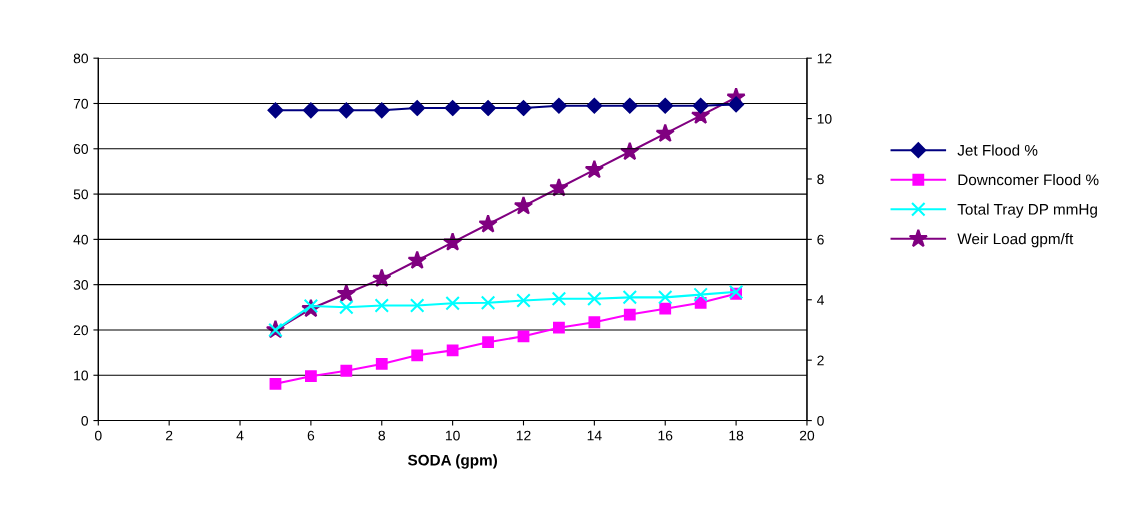  Describe the element at coordinates (824, 58) in the screenshot. I see `y2-tick-label: 12` at that location.